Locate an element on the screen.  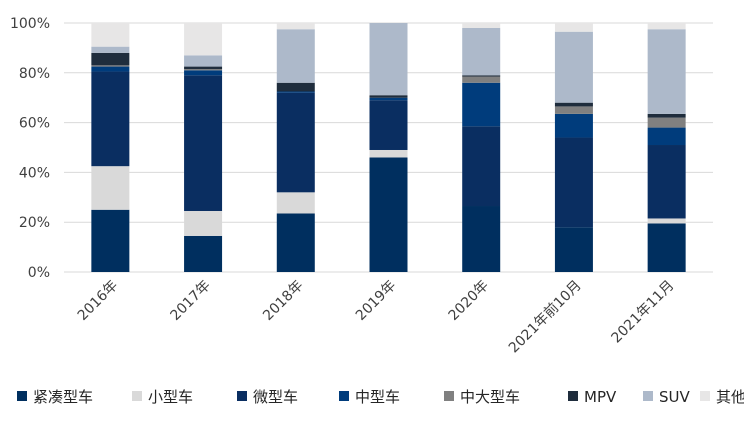
legend: 紧凑型车 小型车 微型车 中型车 中大型车 MPV SUV 其他 is located at coordinates (380, 397).